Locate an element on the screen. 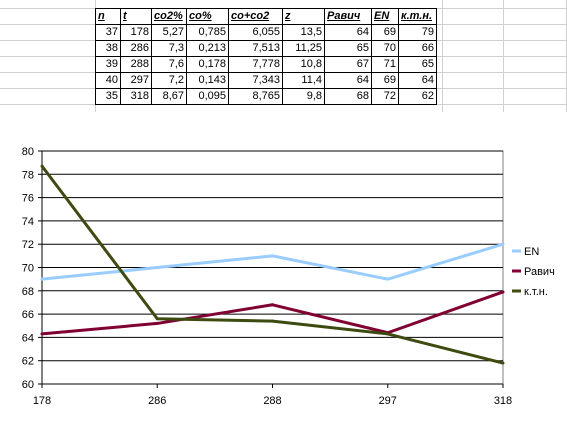 The height and width of the screenshot is (431, 567). table-cell: 11,4 is located at coordinates (303, 80).